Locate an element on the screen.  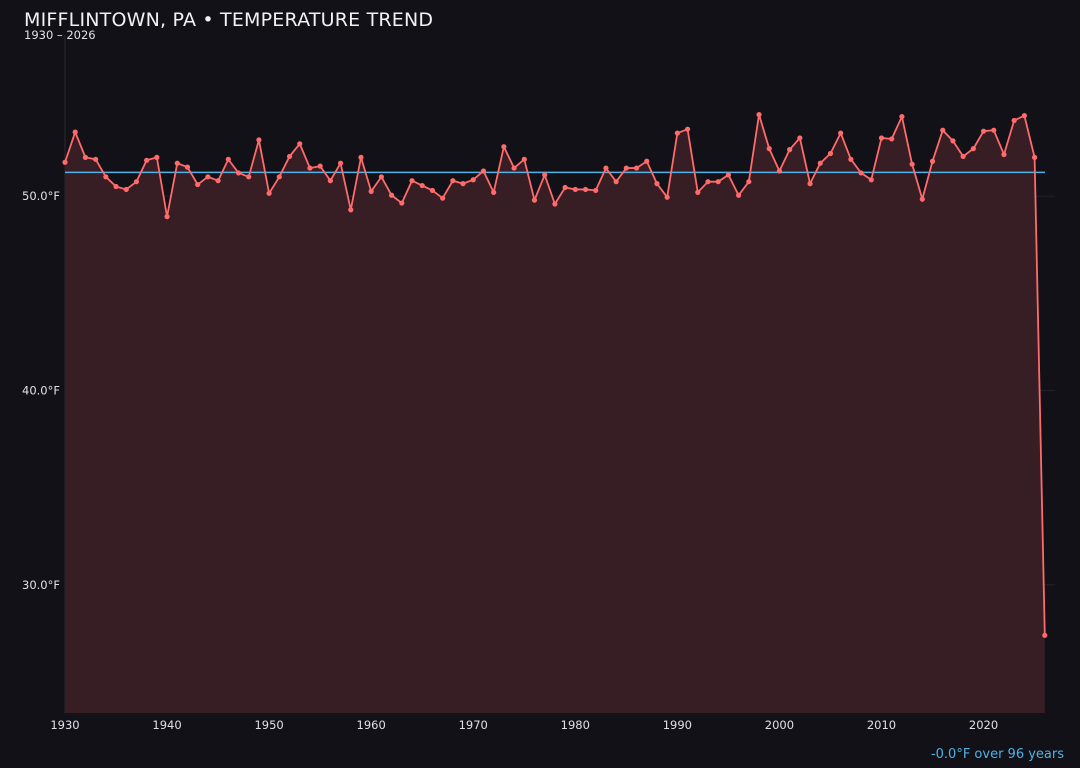
x-tick-label: 1950 is located at coordinates (268, 725).